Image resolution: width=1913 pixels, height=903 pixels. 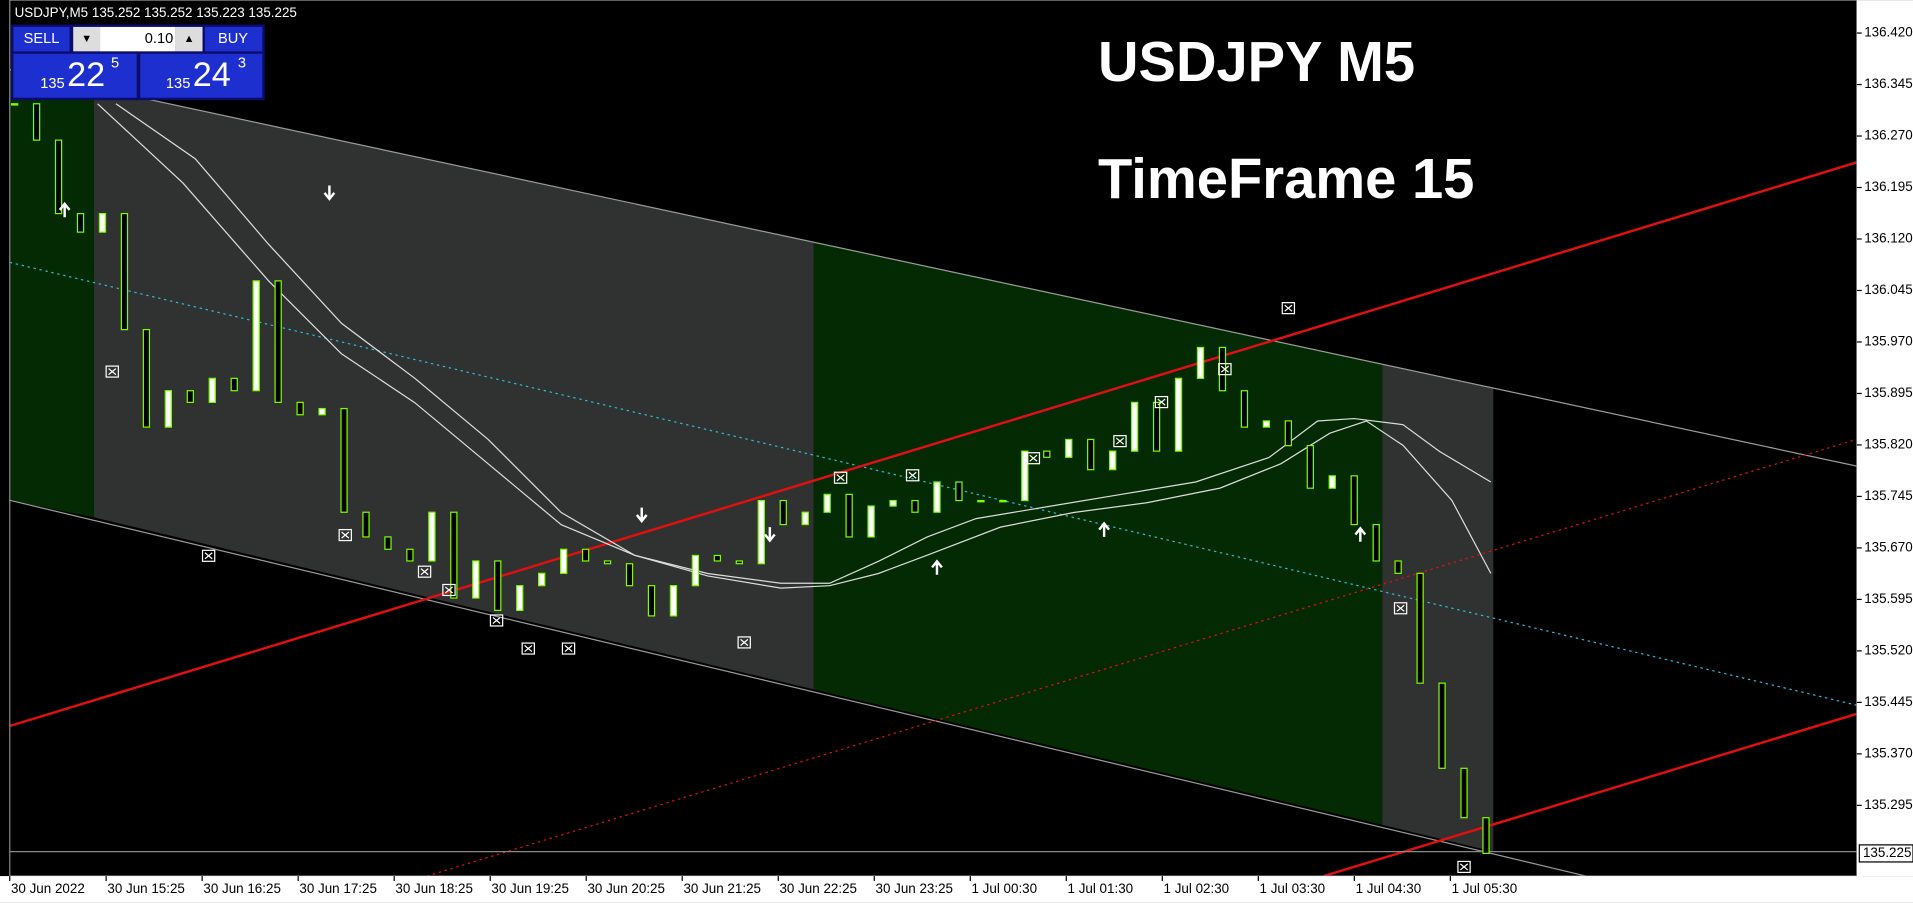 I want to click on current-price-box, so click(x=1885, y=853).